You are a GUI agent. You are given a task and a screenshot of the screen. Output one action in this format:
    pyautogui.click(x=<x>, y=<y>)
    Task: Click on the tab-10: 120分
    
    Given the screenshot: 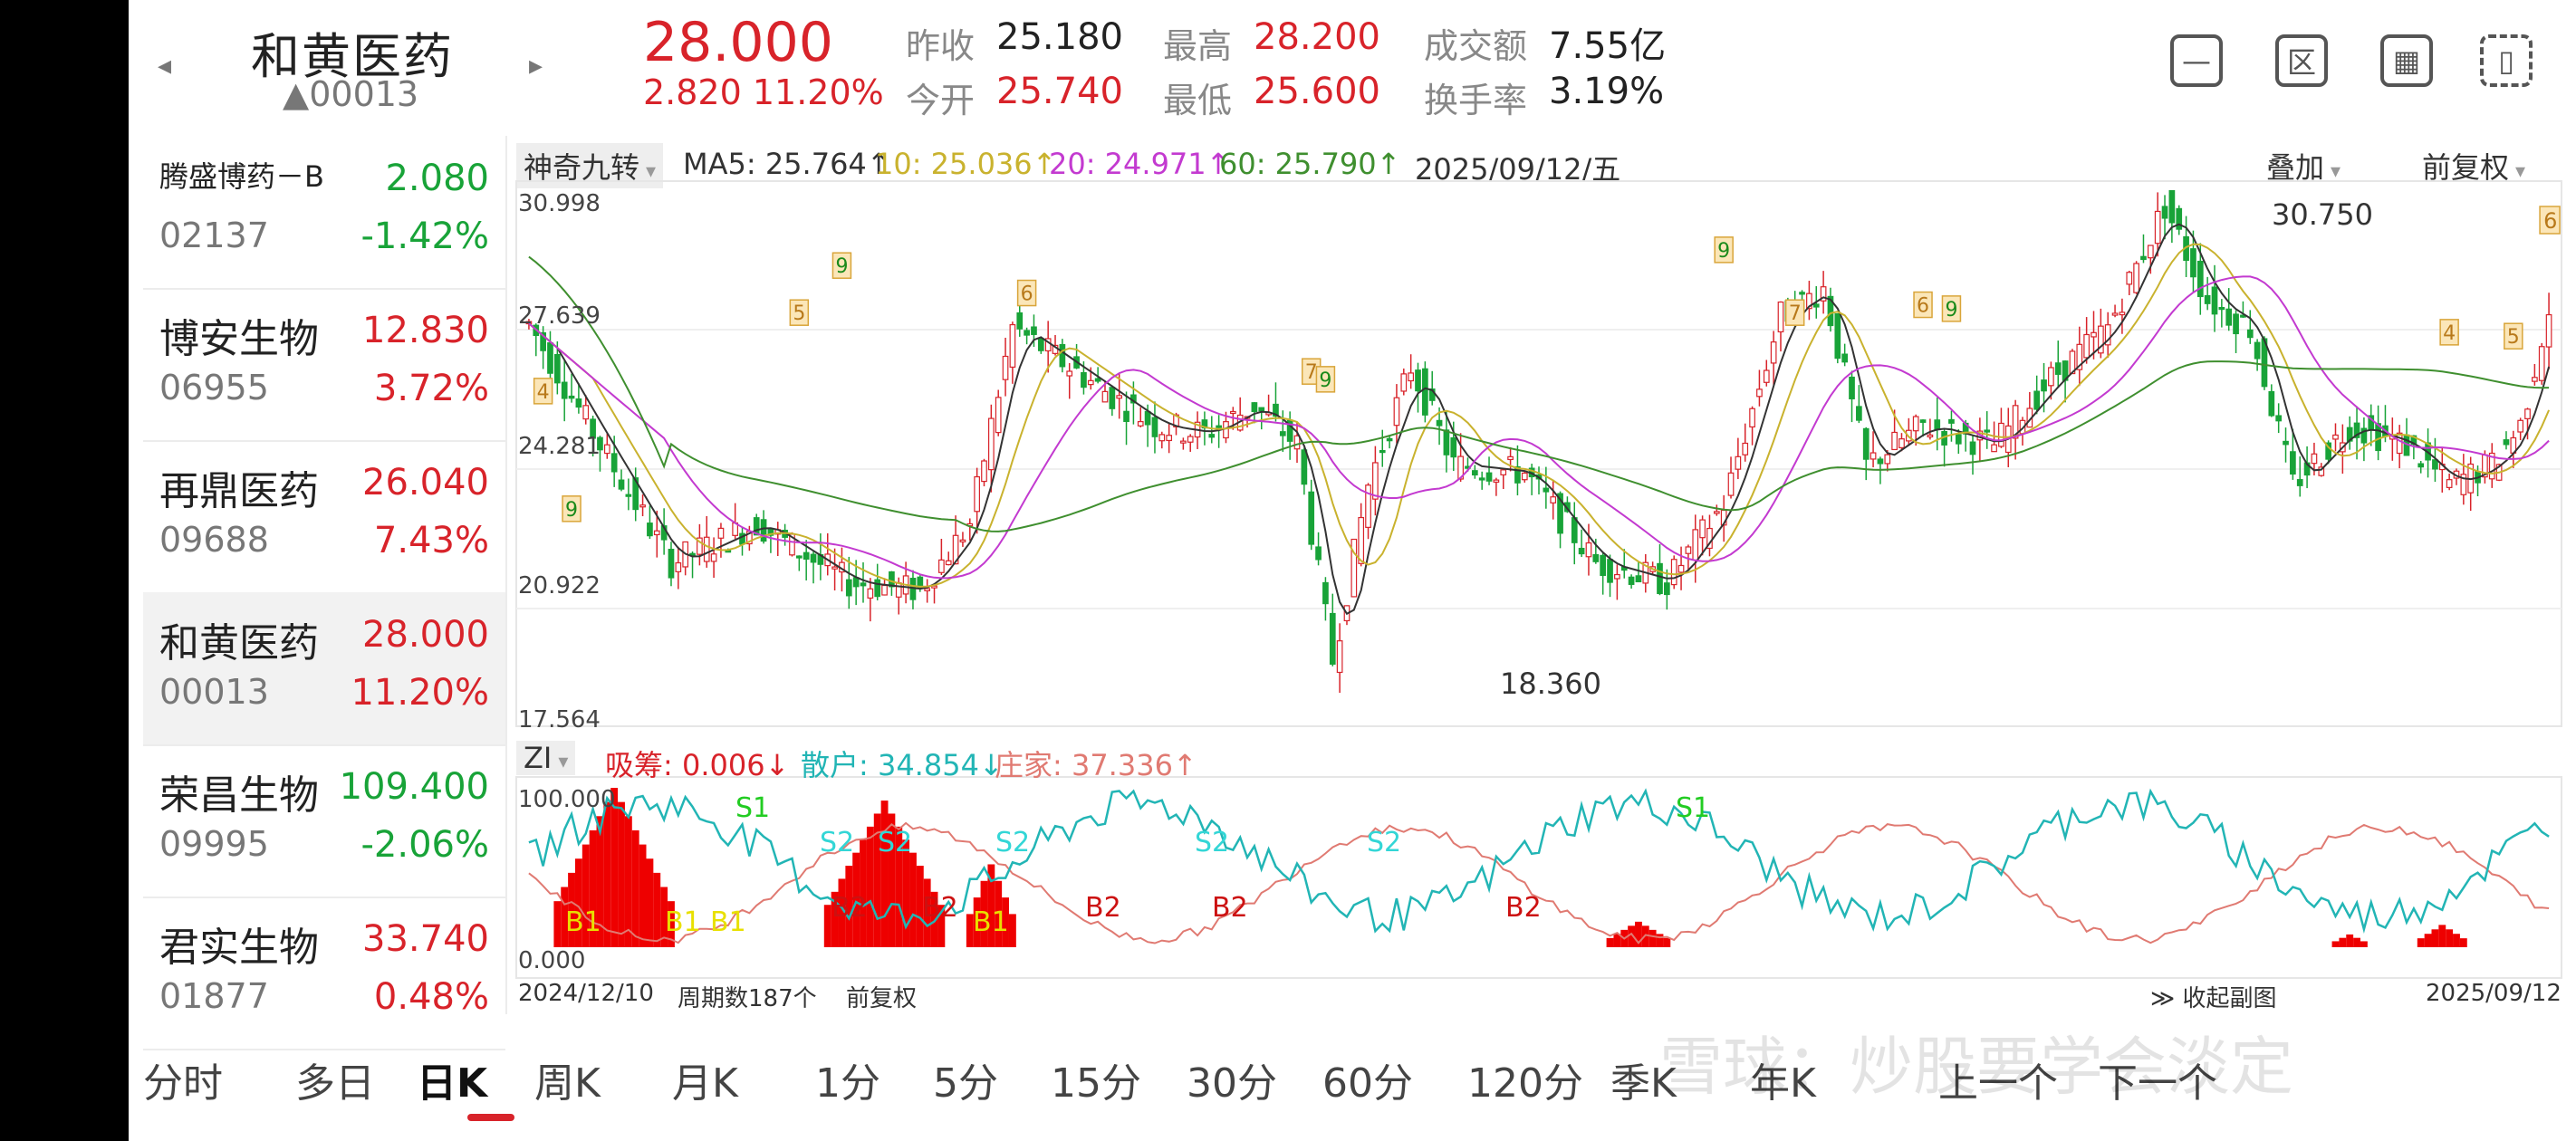 What is the action you would take?
    pyautogui.click(x=1525, y=1083)
    